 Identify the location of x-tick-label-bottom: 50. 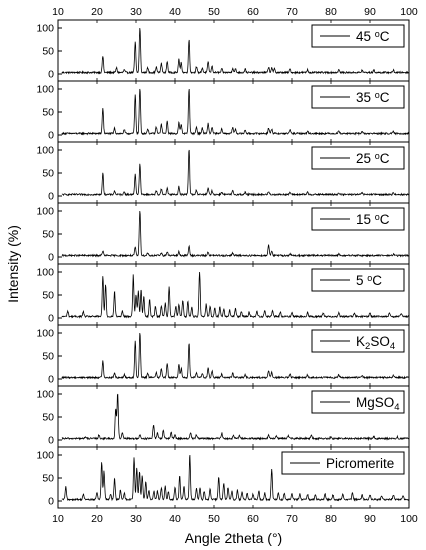
(214, 519).